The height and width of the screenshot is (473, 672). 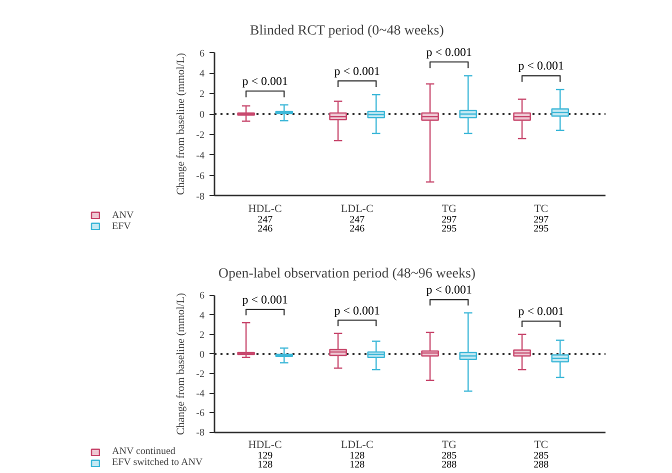 What do you see at coordinates (157, 462) in the screenshot?
I see `legend-label: EFV switched to ANV` at bounding box center [157, 462].